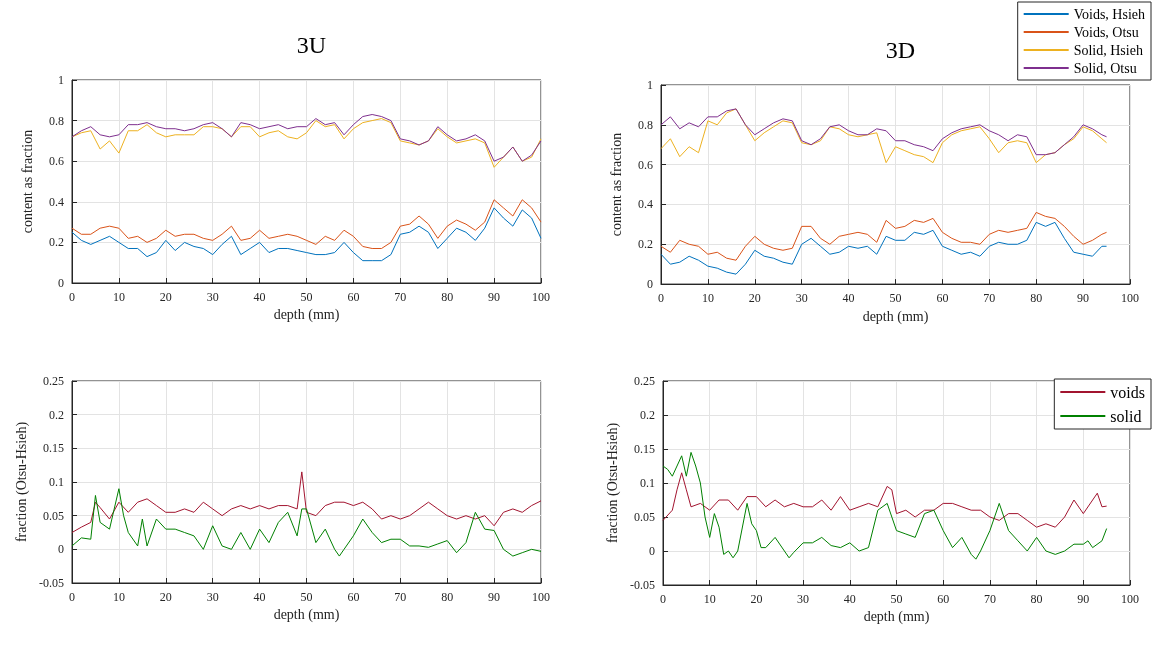 Image resolution: width=1155 pixels, height=657 pixels. I want to click on legend-label: solid, so click(1126, 416).